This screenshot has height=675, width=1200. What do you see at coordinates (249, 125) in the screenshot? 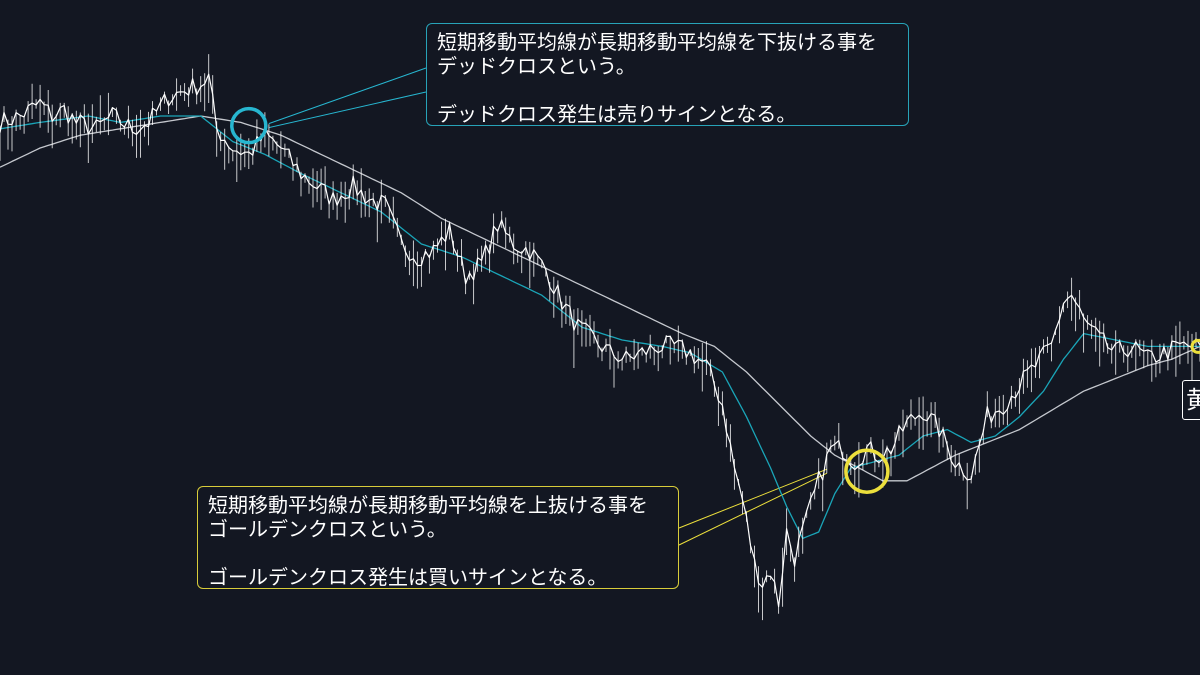
I see `dead-cross-marker` at bounding box center [249, 125].